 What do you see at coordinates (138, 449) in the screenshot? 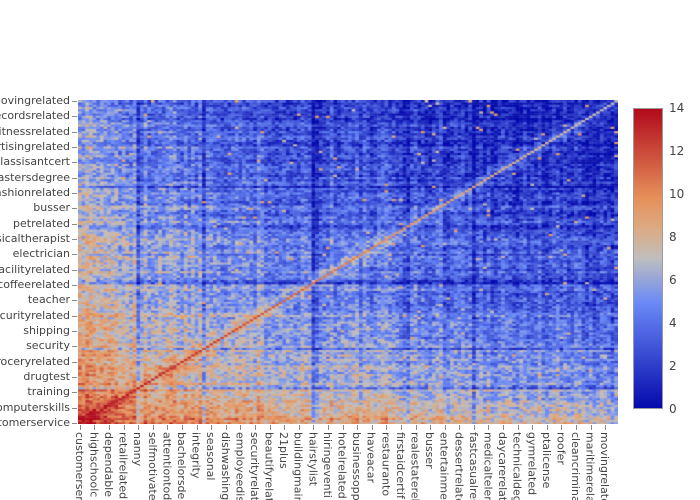
I see `x-tick-label: nanny` at bounding box center [138, 449].